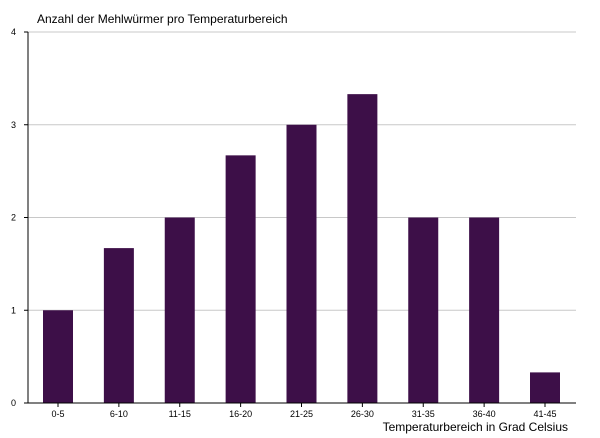 Image resolution: width=600 pixels, height=438 pixels. What do you see at coordinates (180, 414) in the screenshot?
I see `x-tick-label-11-15: 11-15` at bounding box center [180, 414].